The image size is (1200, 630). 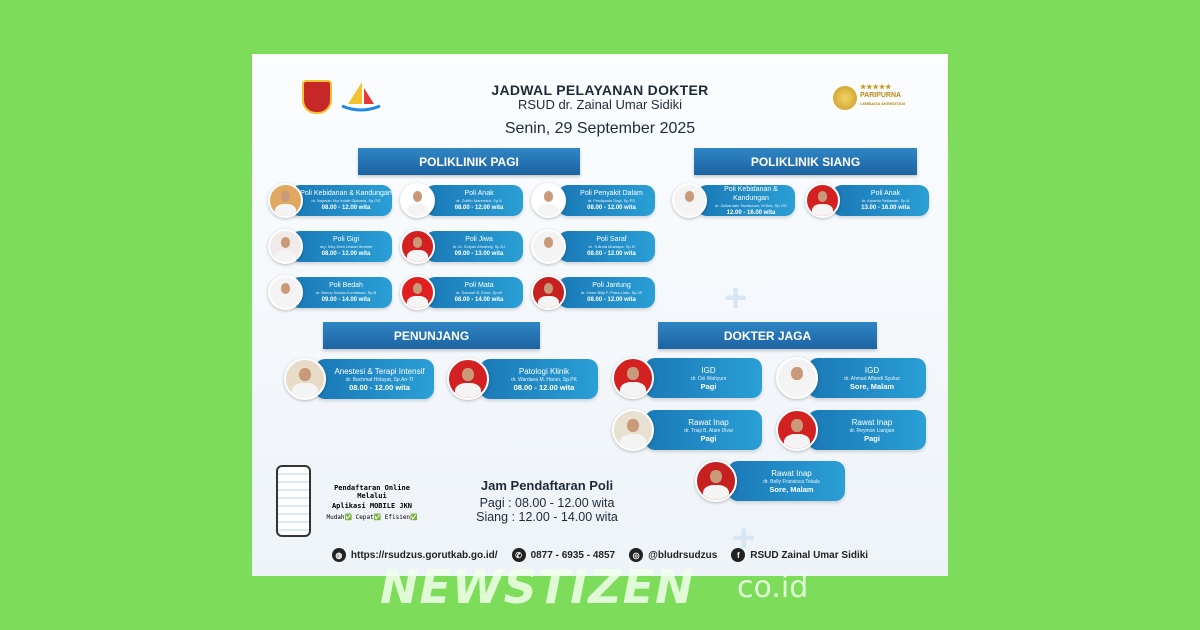 I want to click on clinic-name: Poli Saraf, so click(x=611, y=239).